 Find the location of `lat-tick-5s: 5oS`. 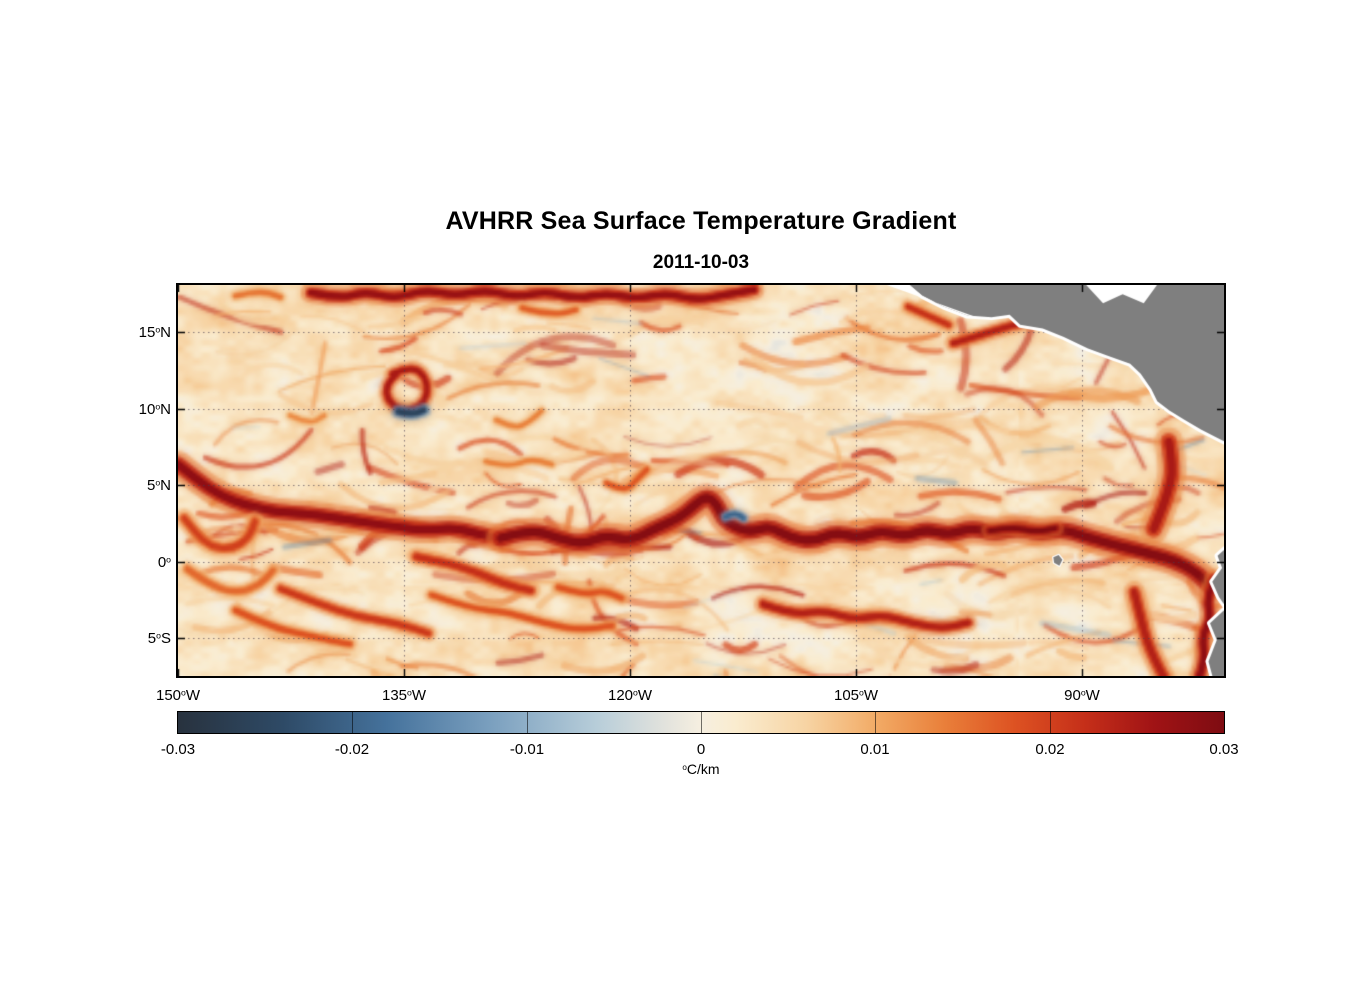

lat-tick-5s: 5oS is located at coordinates (159, 639).